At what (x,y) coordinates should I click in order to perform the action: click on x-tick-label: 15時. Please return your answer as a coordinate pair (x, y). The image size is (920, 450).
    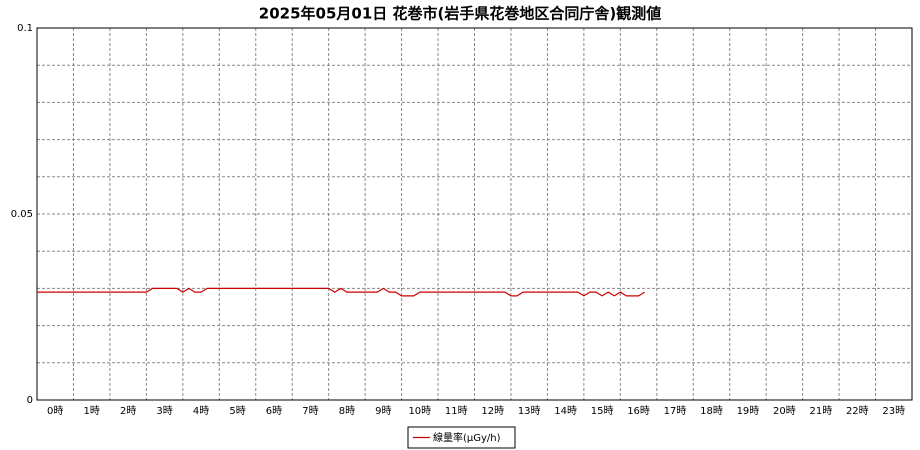
    Looking at the image, I should click on (602, 411).